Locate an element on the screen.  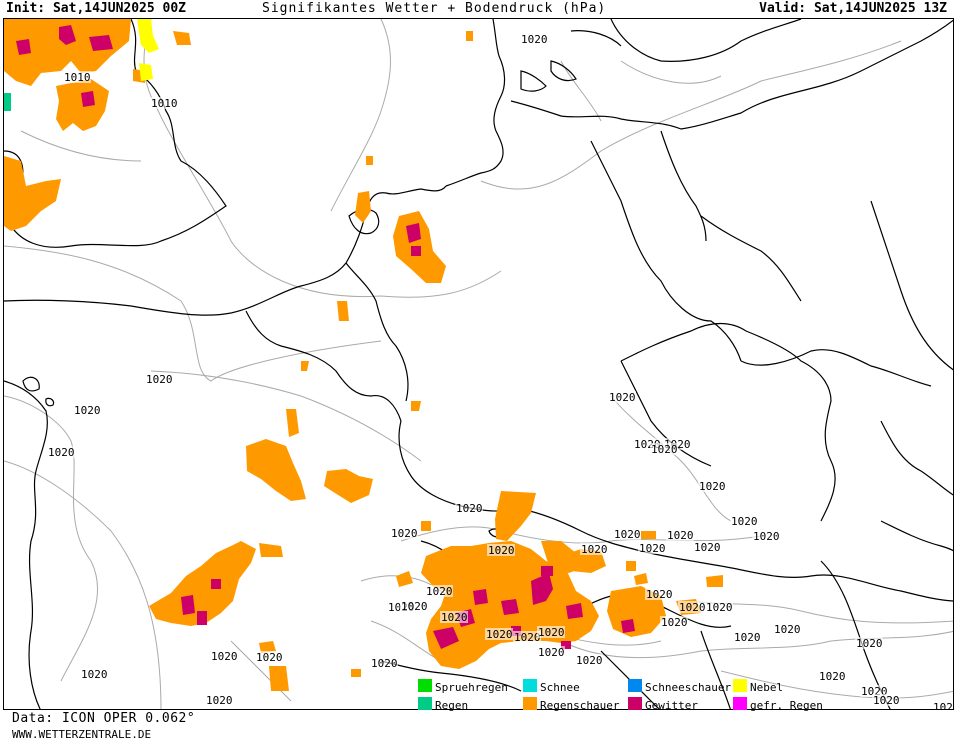
init-time: Init: Sat,14JUN2025 00Z is located at coordinates (96, 8).